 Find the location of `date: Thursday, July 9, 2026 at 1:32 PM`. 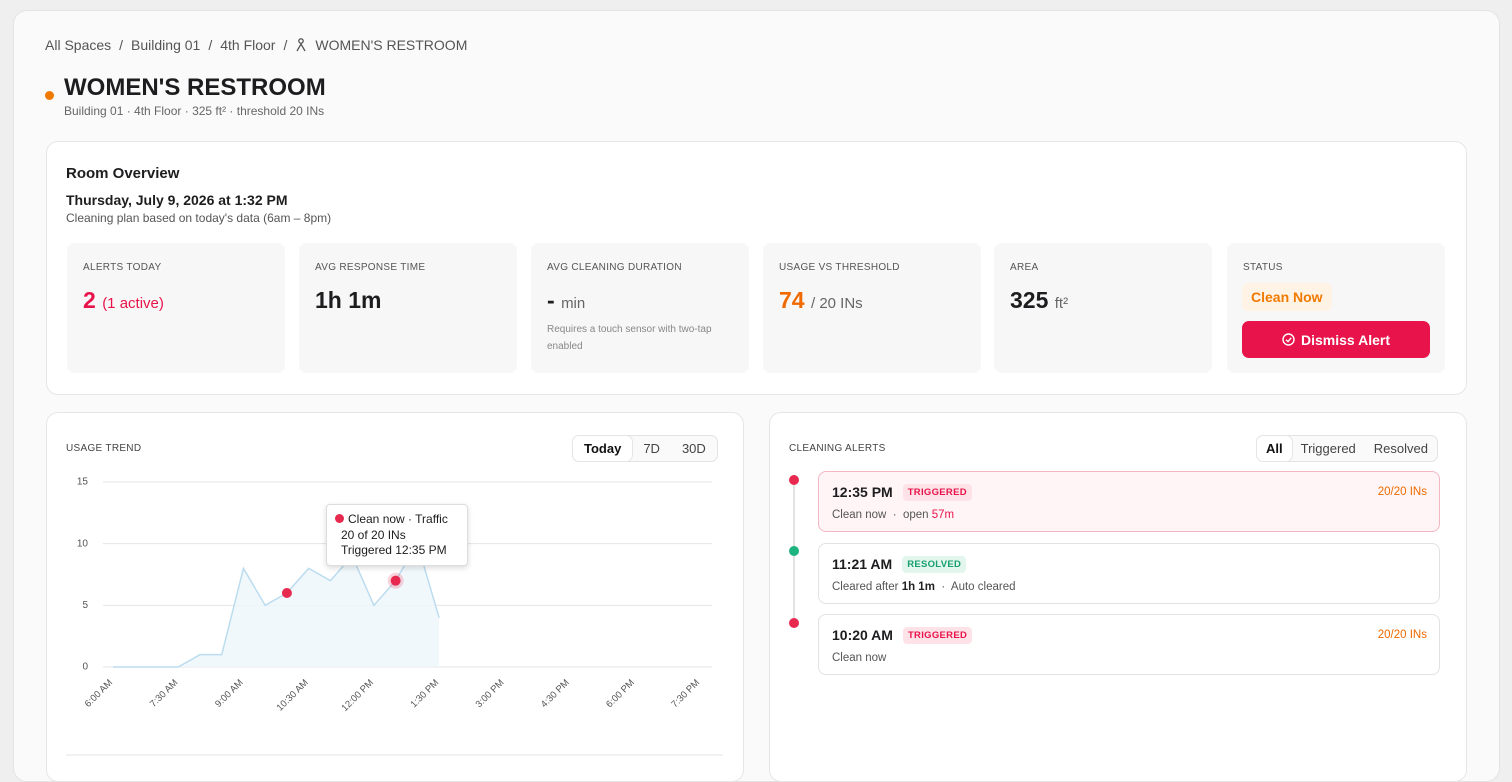

date: Thursday, July 9, 2026 at 1:32 PM is located at coordinates (177, 200).